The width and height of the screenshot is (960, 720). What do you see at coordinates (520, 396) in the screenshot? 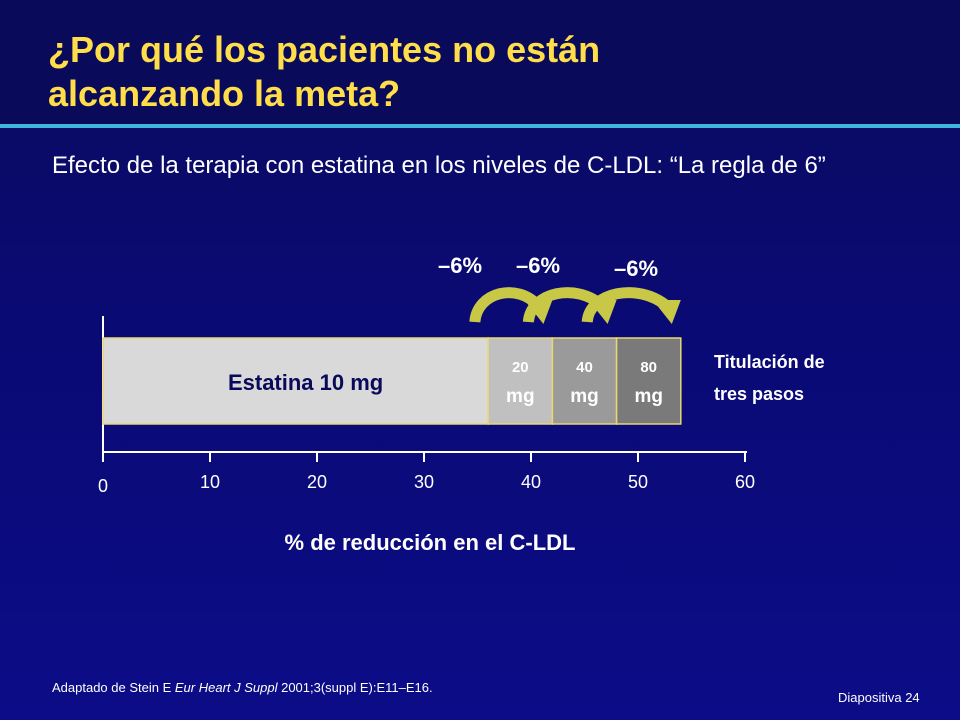
I see `bar-label-1-unit: mg` at bounding box center [520, 396].